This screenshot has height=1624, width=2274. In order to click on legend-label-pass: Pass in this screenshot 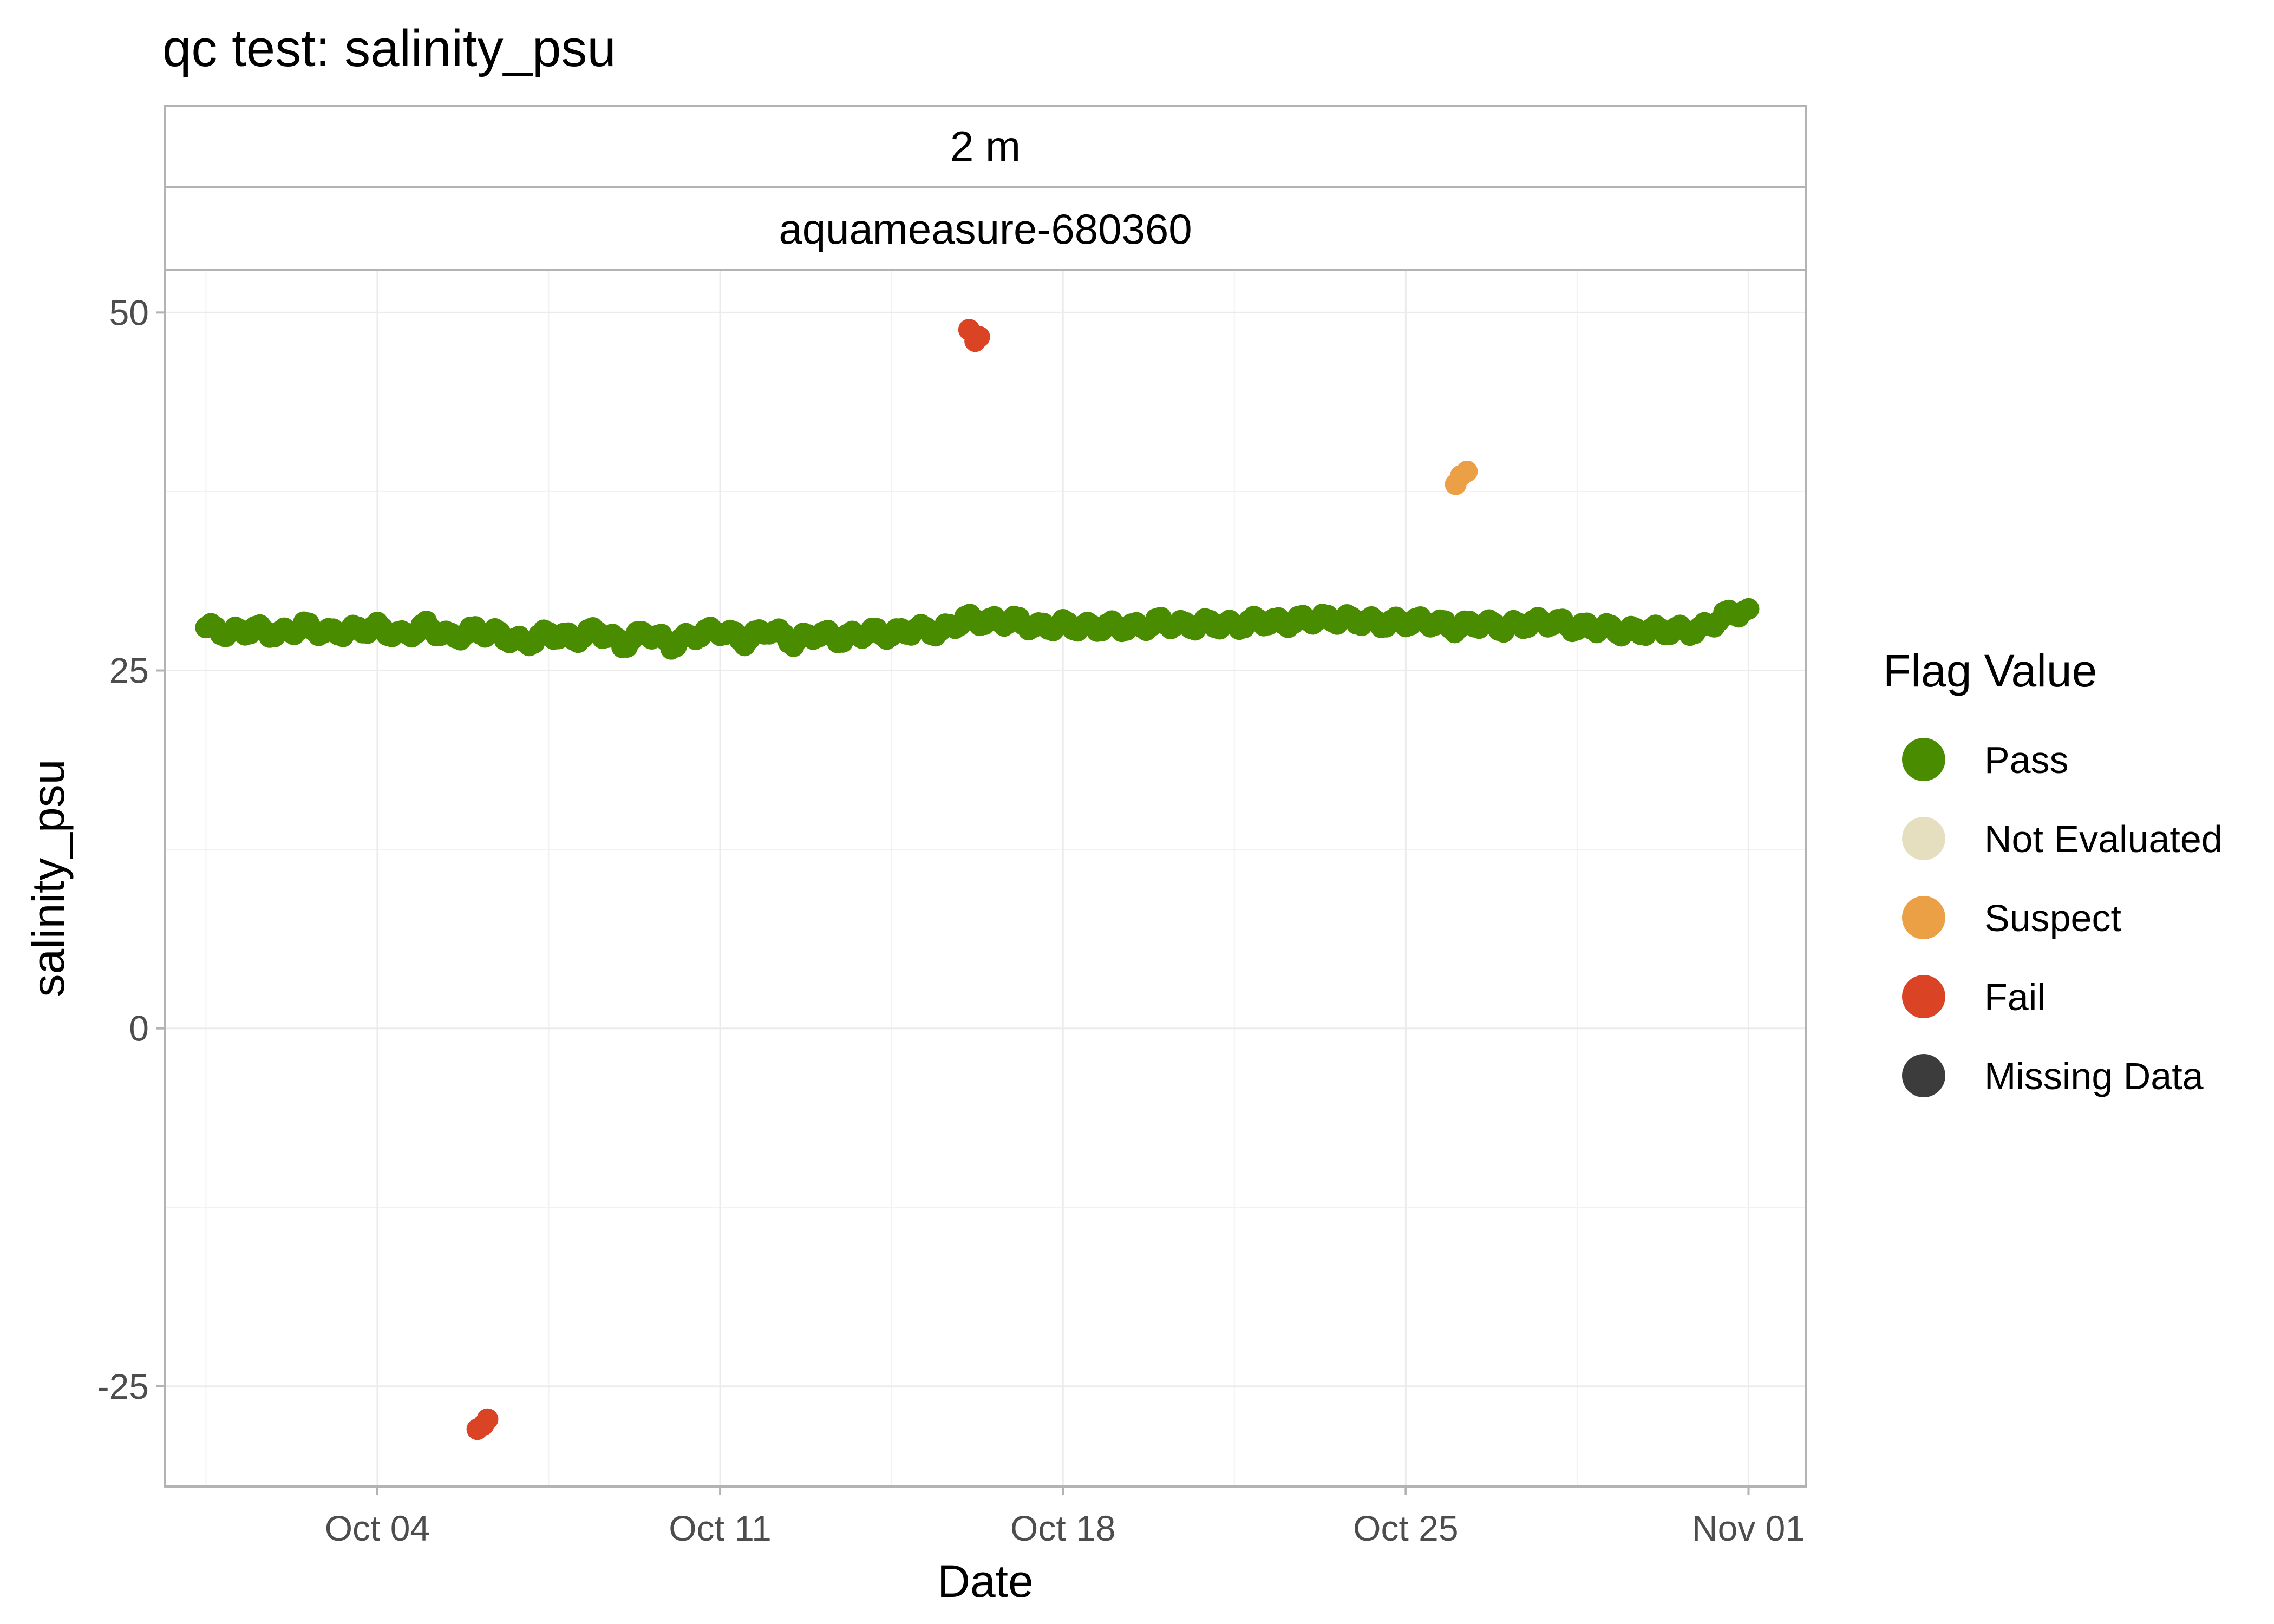, I will do `click(2027, 760)`.